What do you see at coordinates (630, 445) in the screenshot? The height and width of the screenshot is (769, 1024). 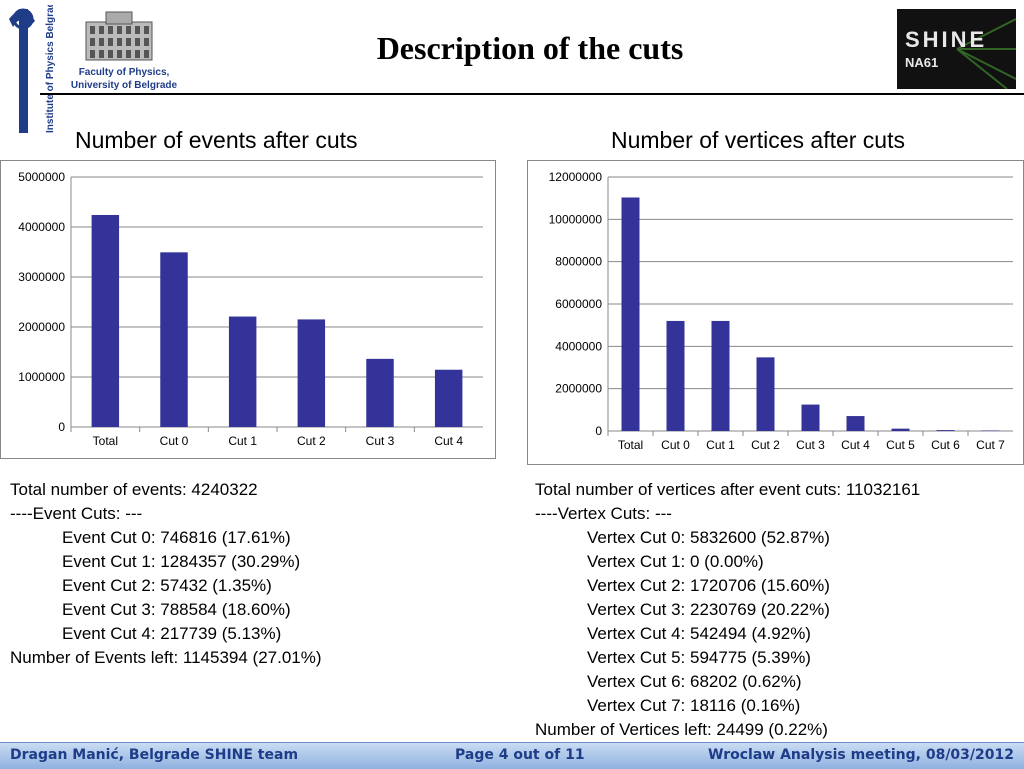 I see `vertices-x-tick-label: Total` at bounding box center [630, 445].